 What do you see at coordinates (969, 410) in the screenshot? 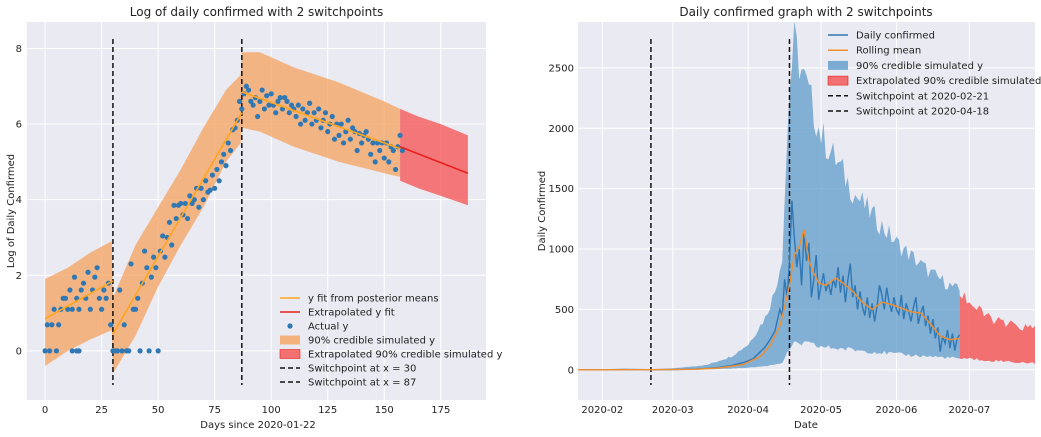
I see `right-x-tick-label: 2020-07` at bounding box center [969, 410].